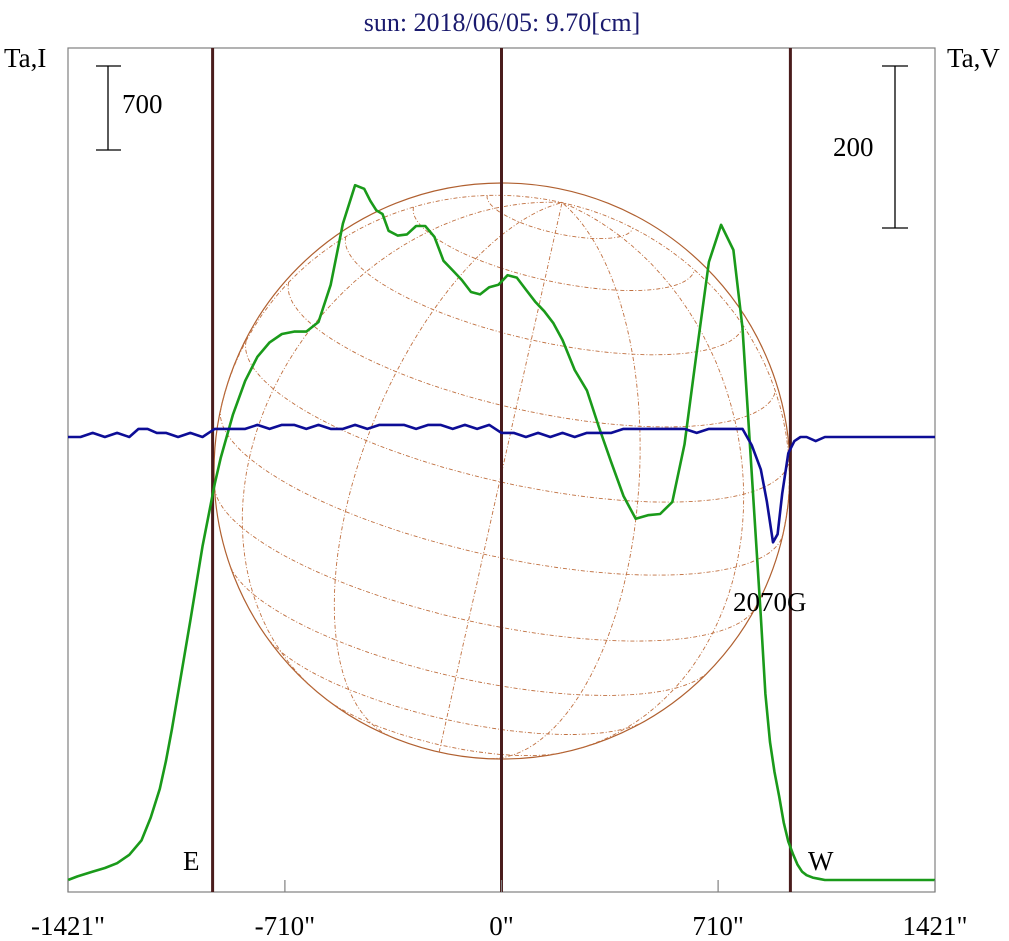  Describe the element at coordinates (973, 58) in the screenshot. I see `y-axis-label-right: Ta,V` at that location.